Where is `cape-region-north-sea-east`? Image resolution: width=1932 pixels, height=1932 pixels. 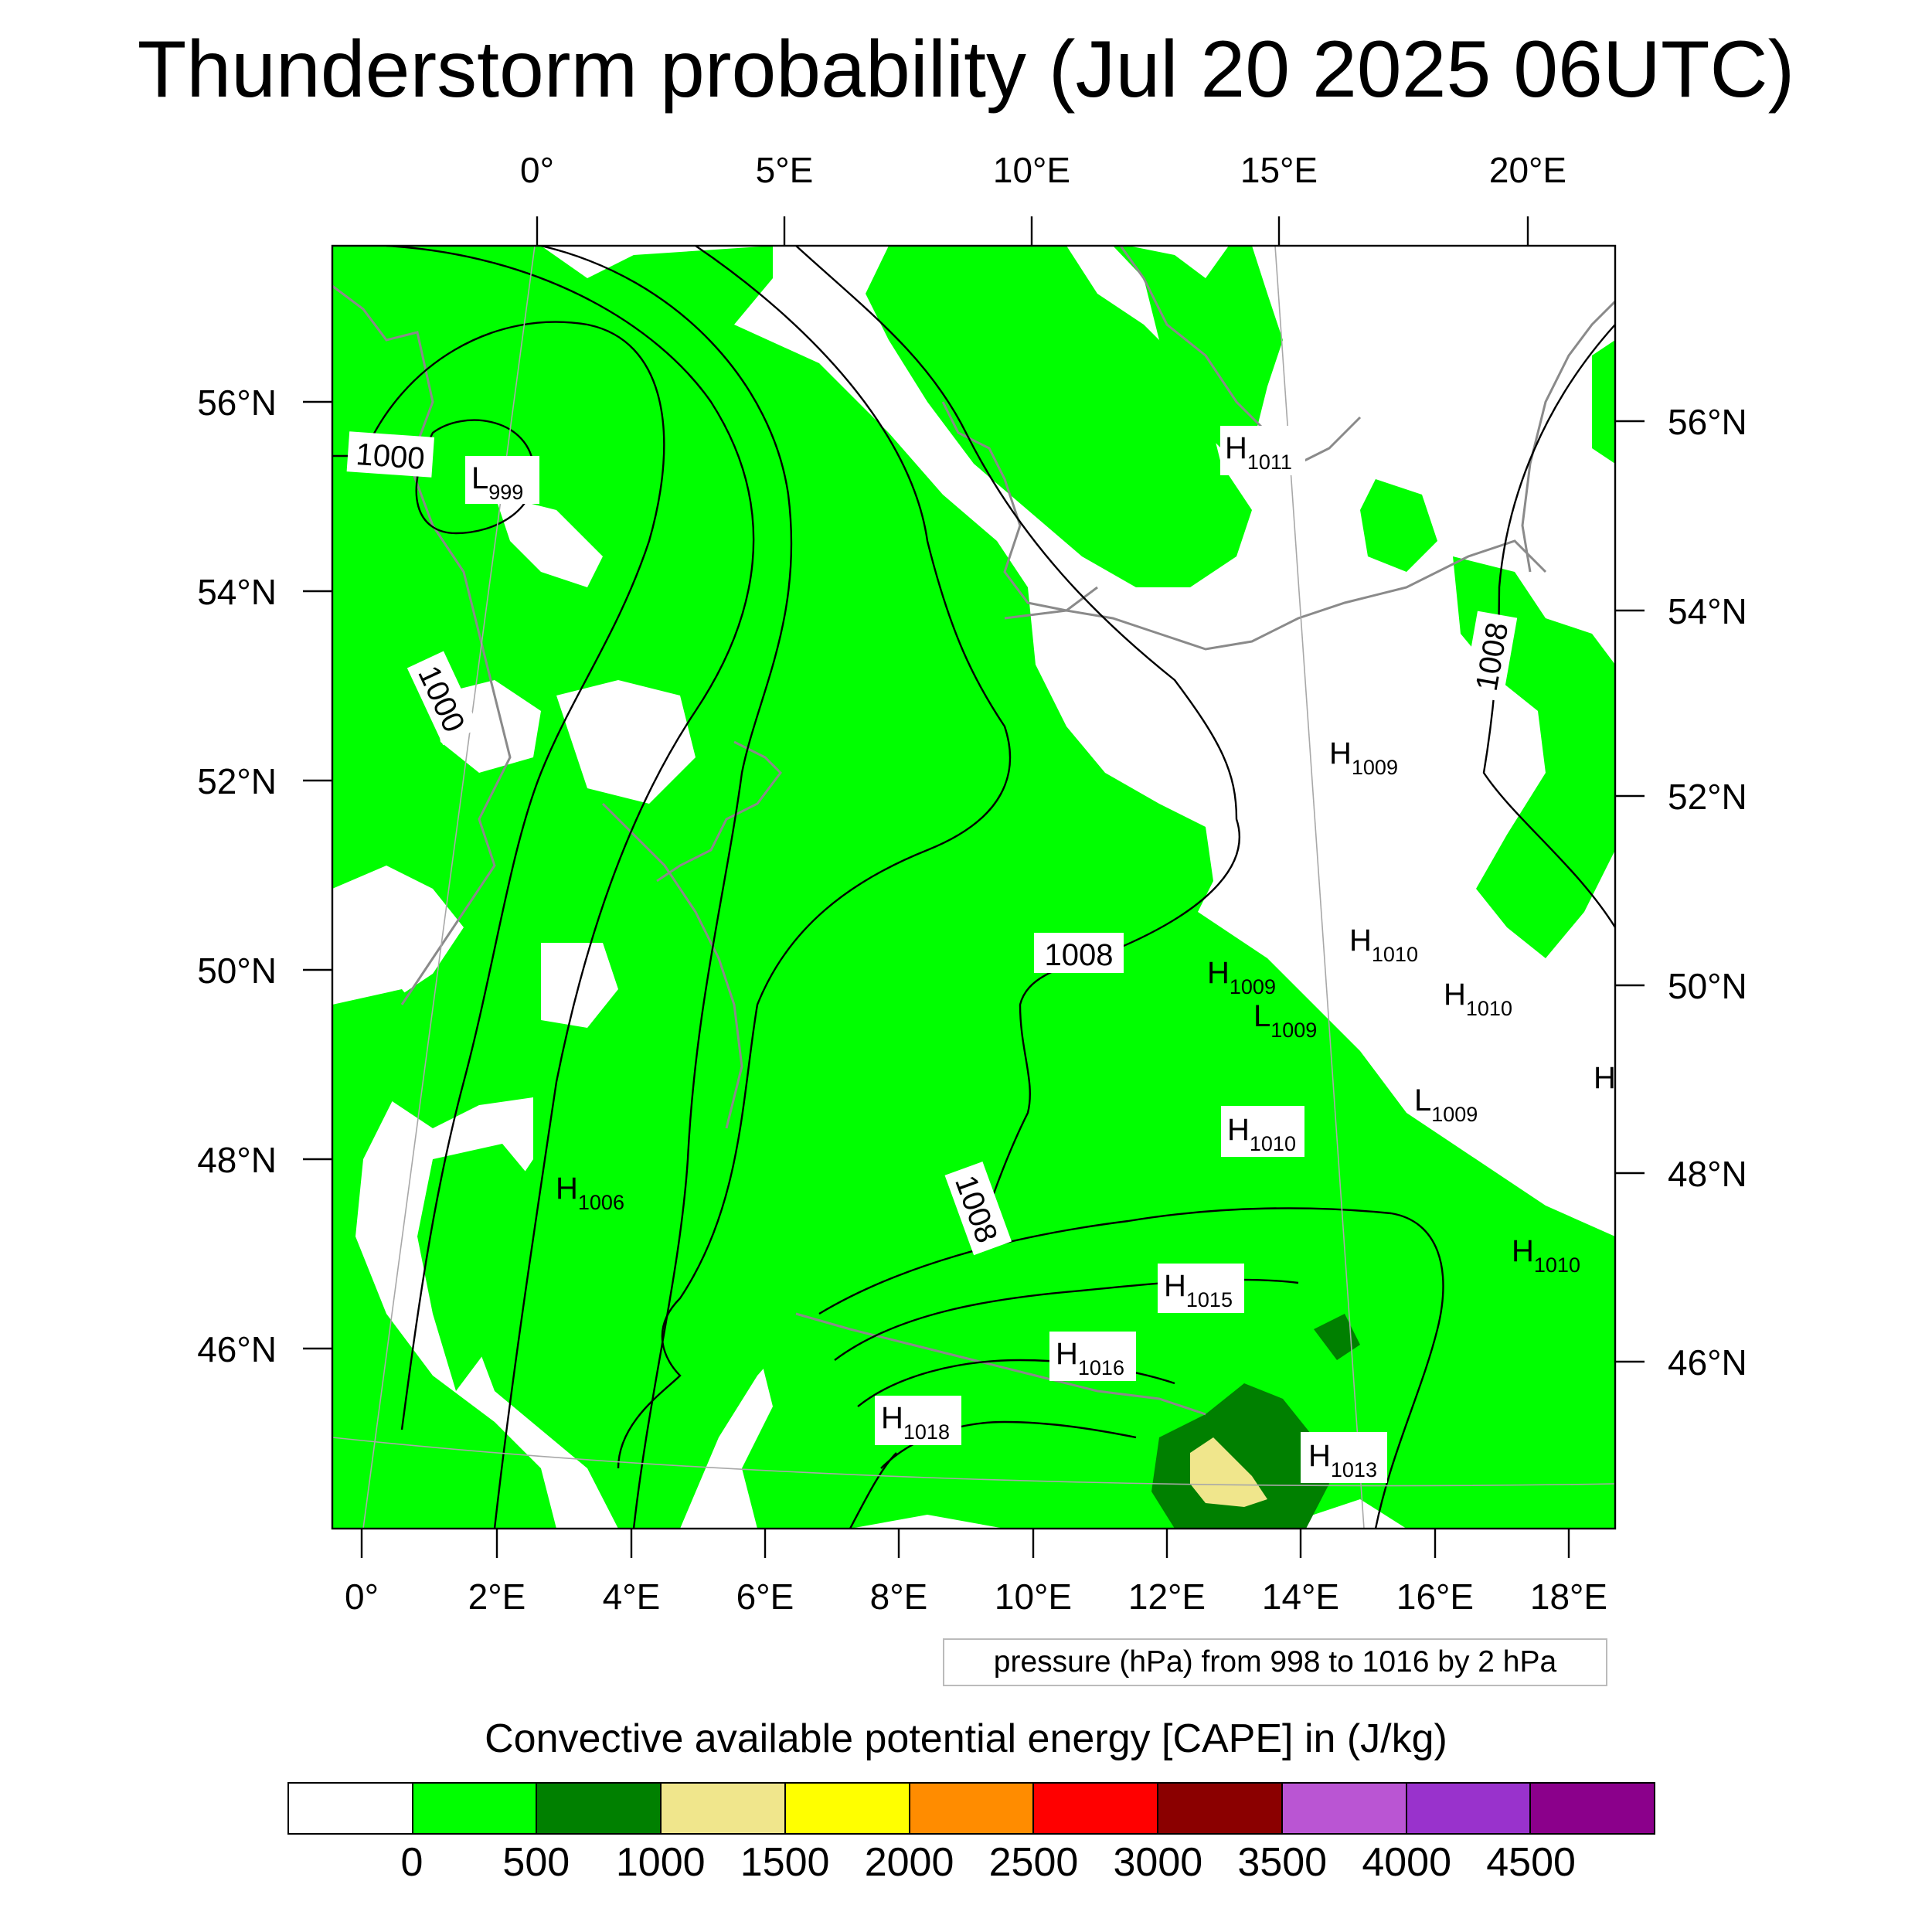
cape-region-north-sea-east is located at coordinates (1059, 417).